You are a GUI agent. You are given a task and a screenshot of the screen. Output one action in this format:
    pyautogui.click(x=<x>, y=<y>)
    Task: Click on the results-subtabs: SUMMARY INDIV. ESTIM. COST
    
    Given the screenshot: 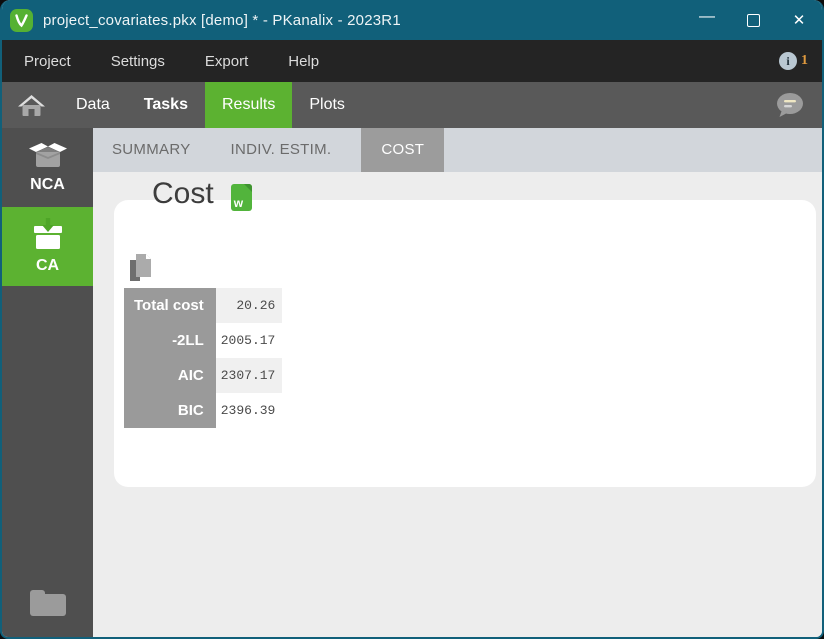 What is the action you would take?
    pyautogui.click(x=457, y=150)
    